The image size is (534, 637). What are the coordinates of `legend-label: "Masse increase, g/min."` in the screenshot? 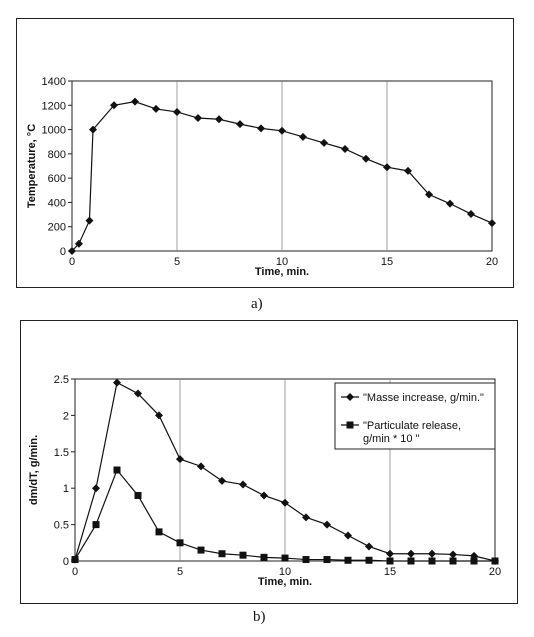 It's located at (423, 398).